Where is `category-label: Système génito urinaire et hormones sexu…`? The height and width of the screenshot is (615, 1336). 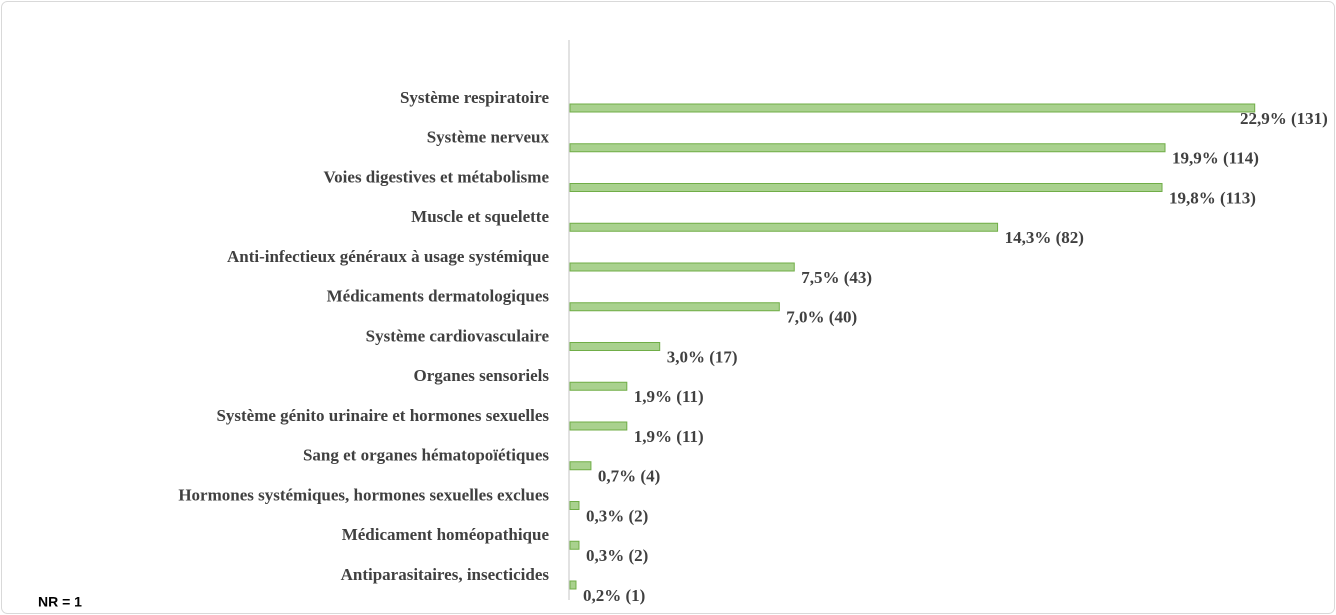
category-label: Système génito urinaire et hormones sexu… is located at coordinates (382, 415).